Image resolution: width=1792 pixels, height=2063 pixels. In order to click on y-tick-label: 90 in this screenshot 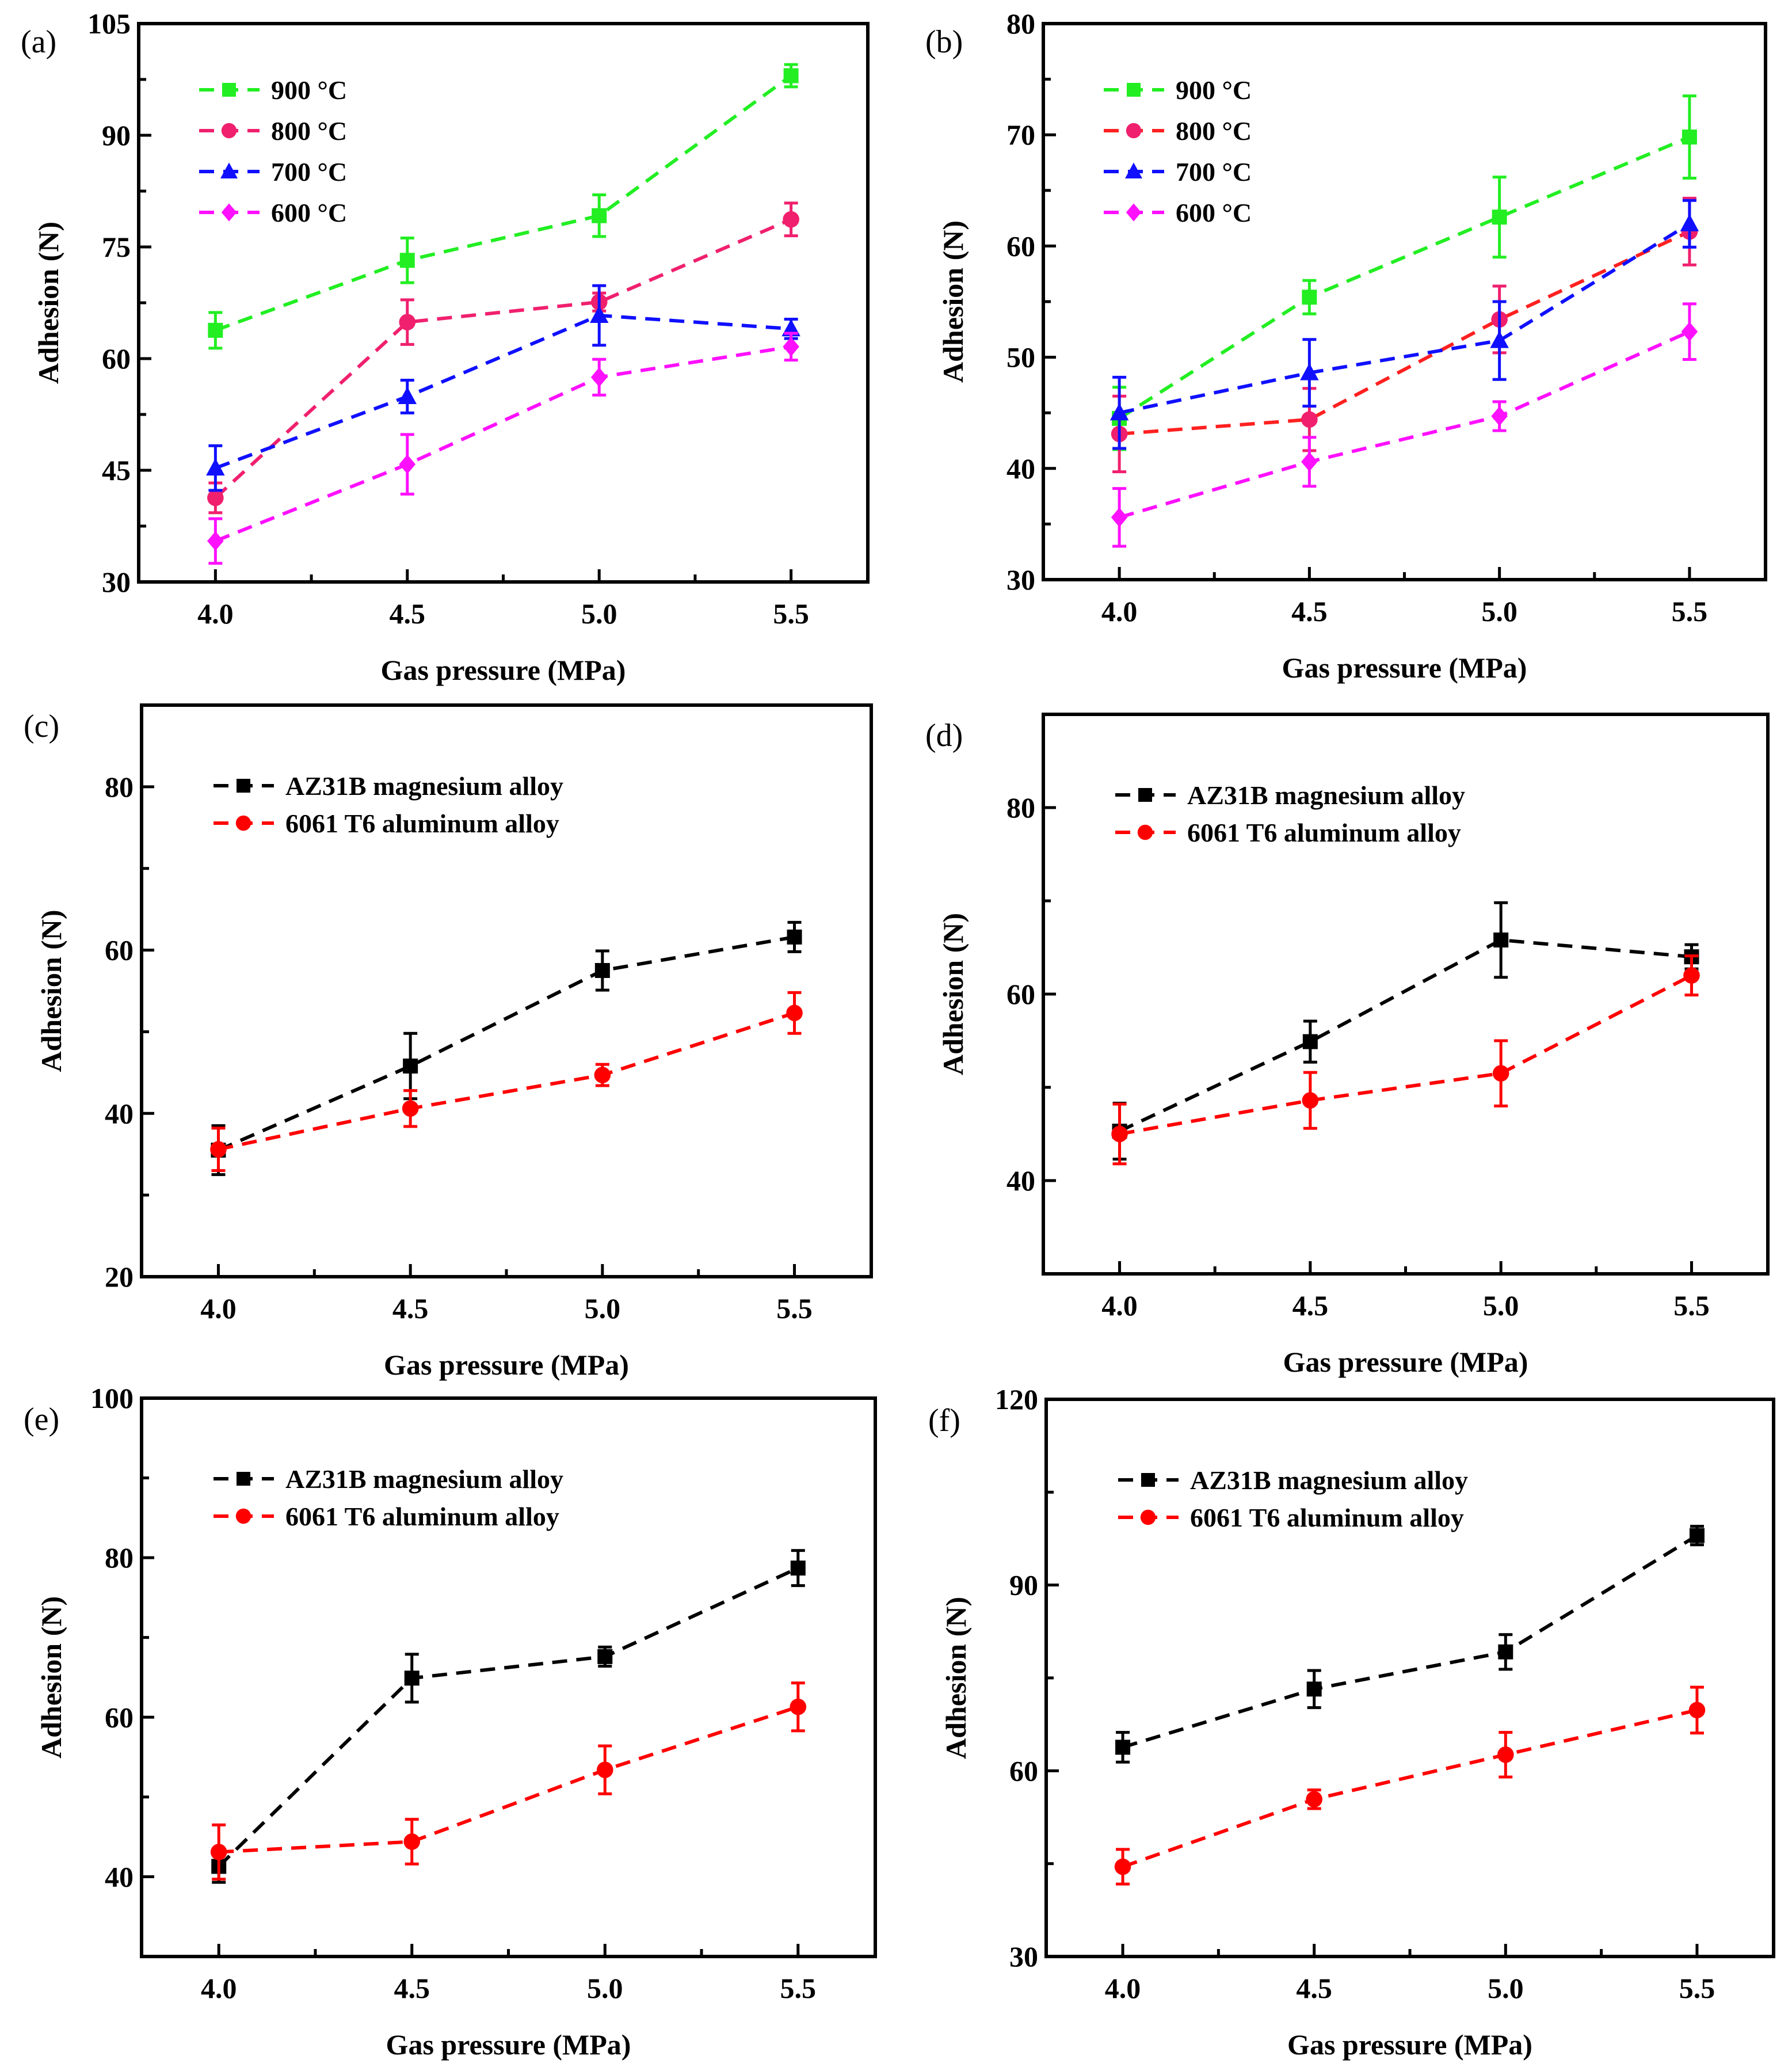, I will do `click(1023, 1585)`.